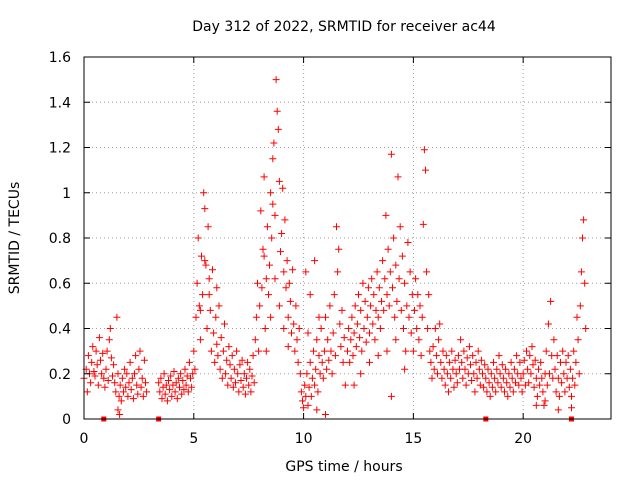 The width and height of the screenshot is (640, 480). What do you see at coordinates (523, 439) in the screenshot?
I see `x-tick-label: 20` at bounding box center [523, 439].